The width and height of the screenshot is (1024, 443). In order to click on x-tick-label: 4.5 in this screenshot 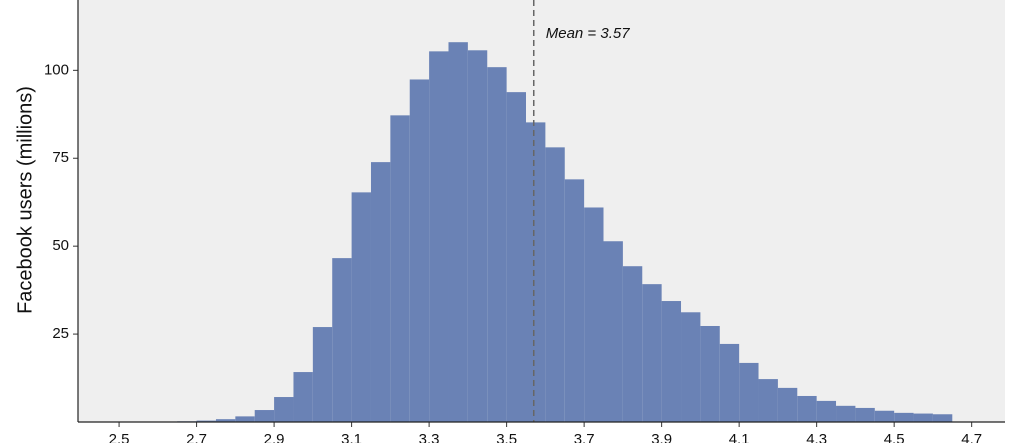, I will do `click(894, 437)`.